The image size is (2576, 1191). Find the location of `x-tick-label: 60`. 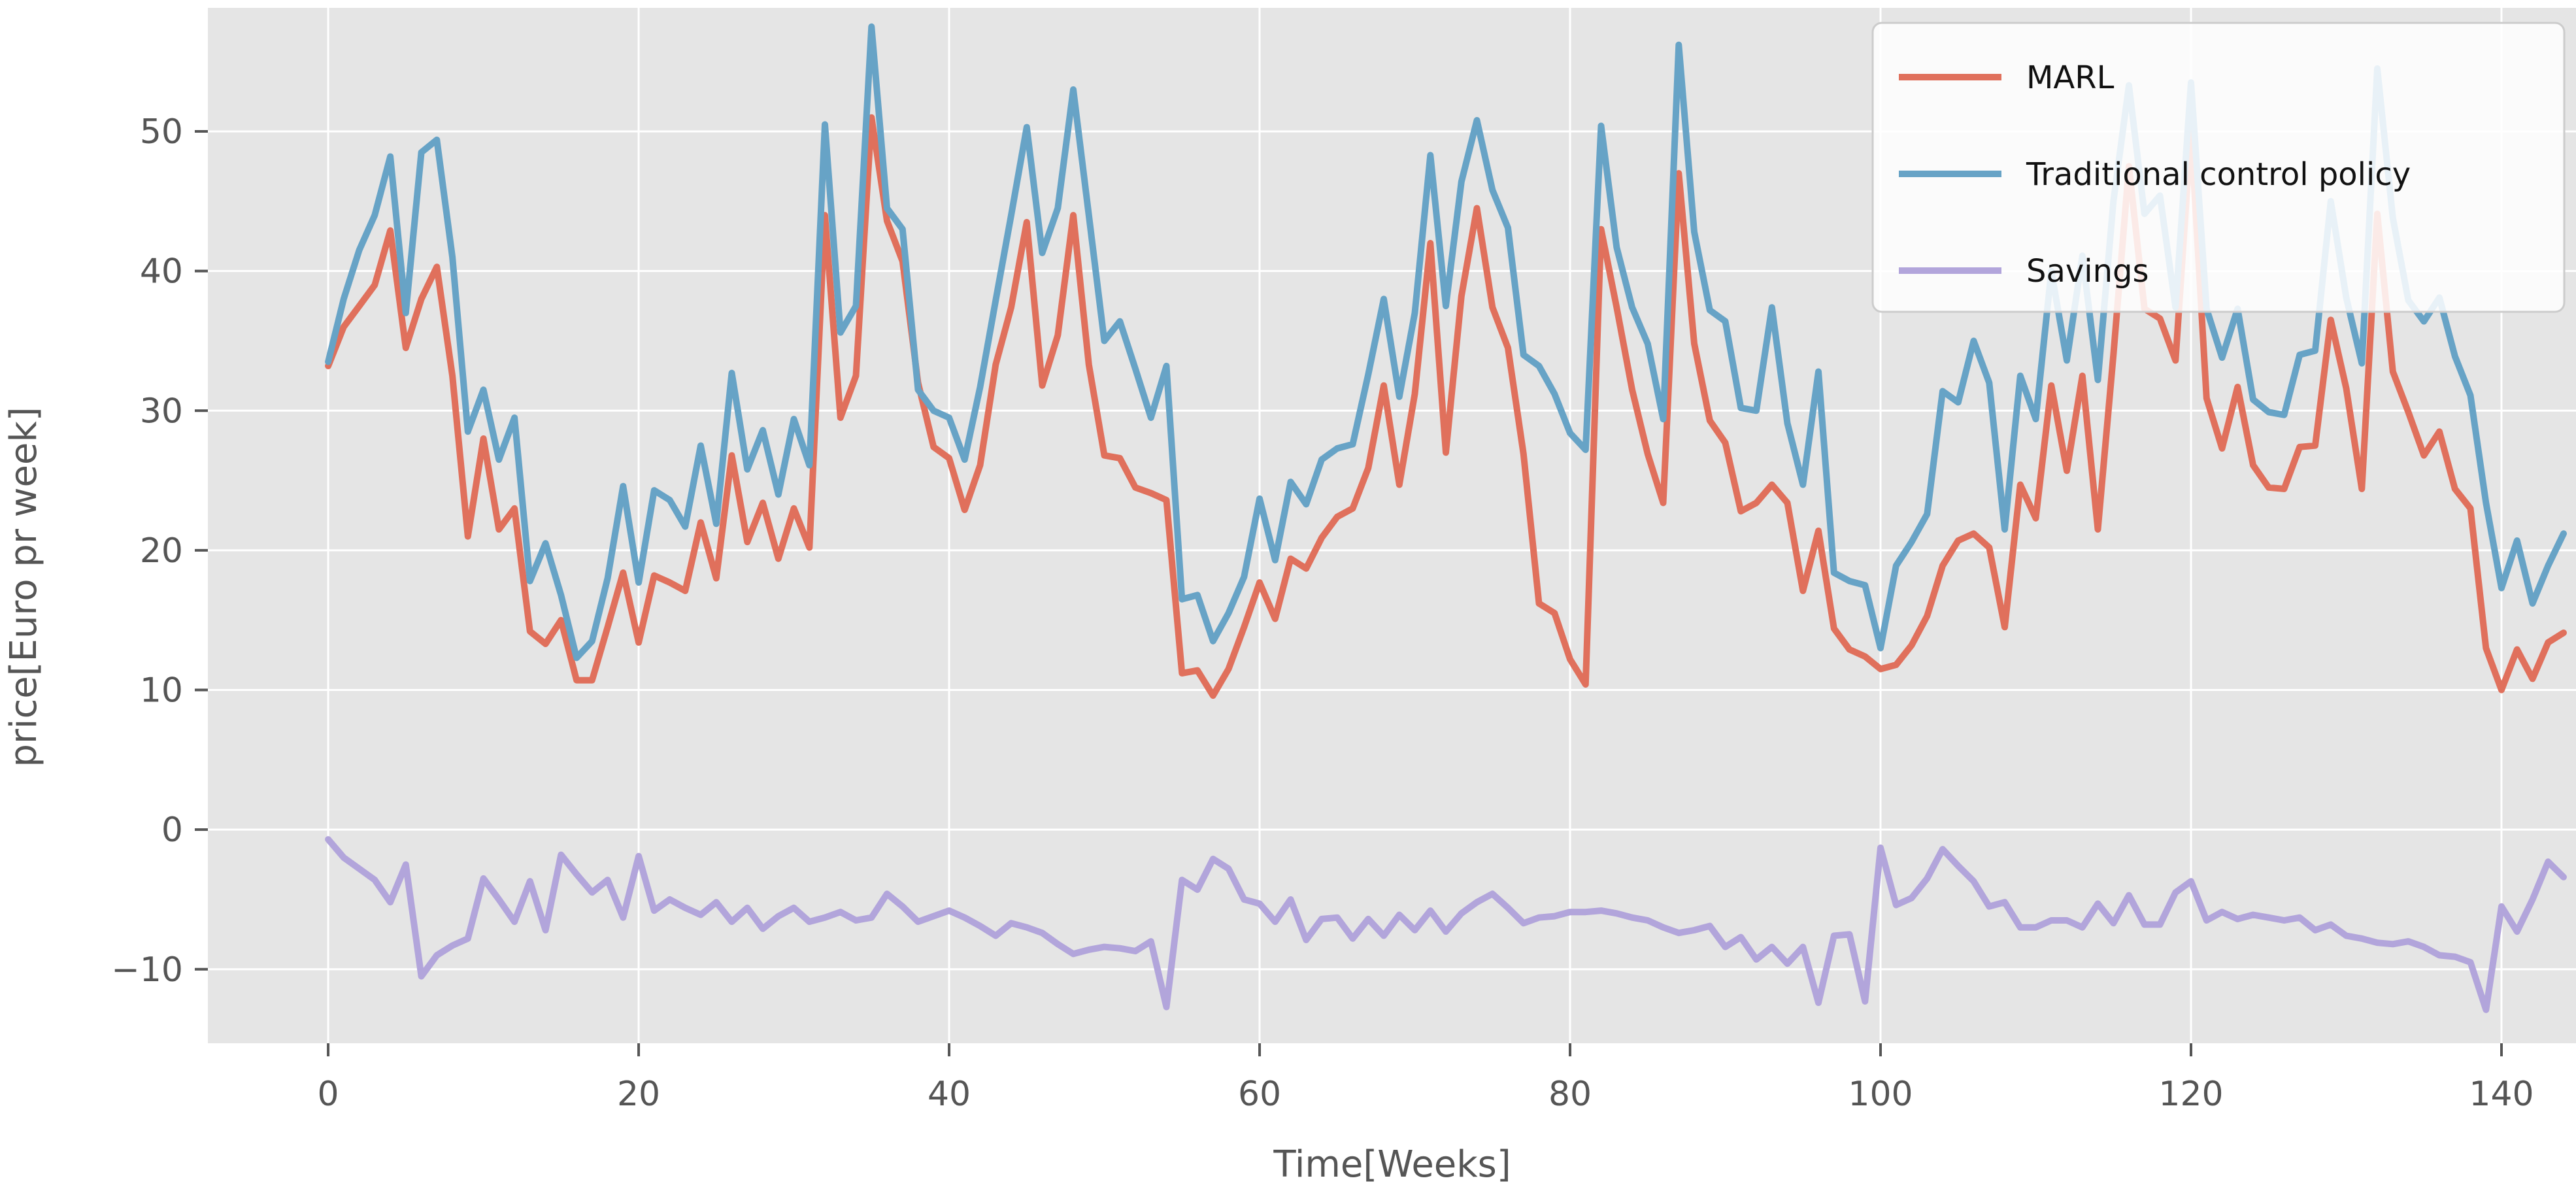

x-tick-label: 60 is located at coordinates (1259, 1094).